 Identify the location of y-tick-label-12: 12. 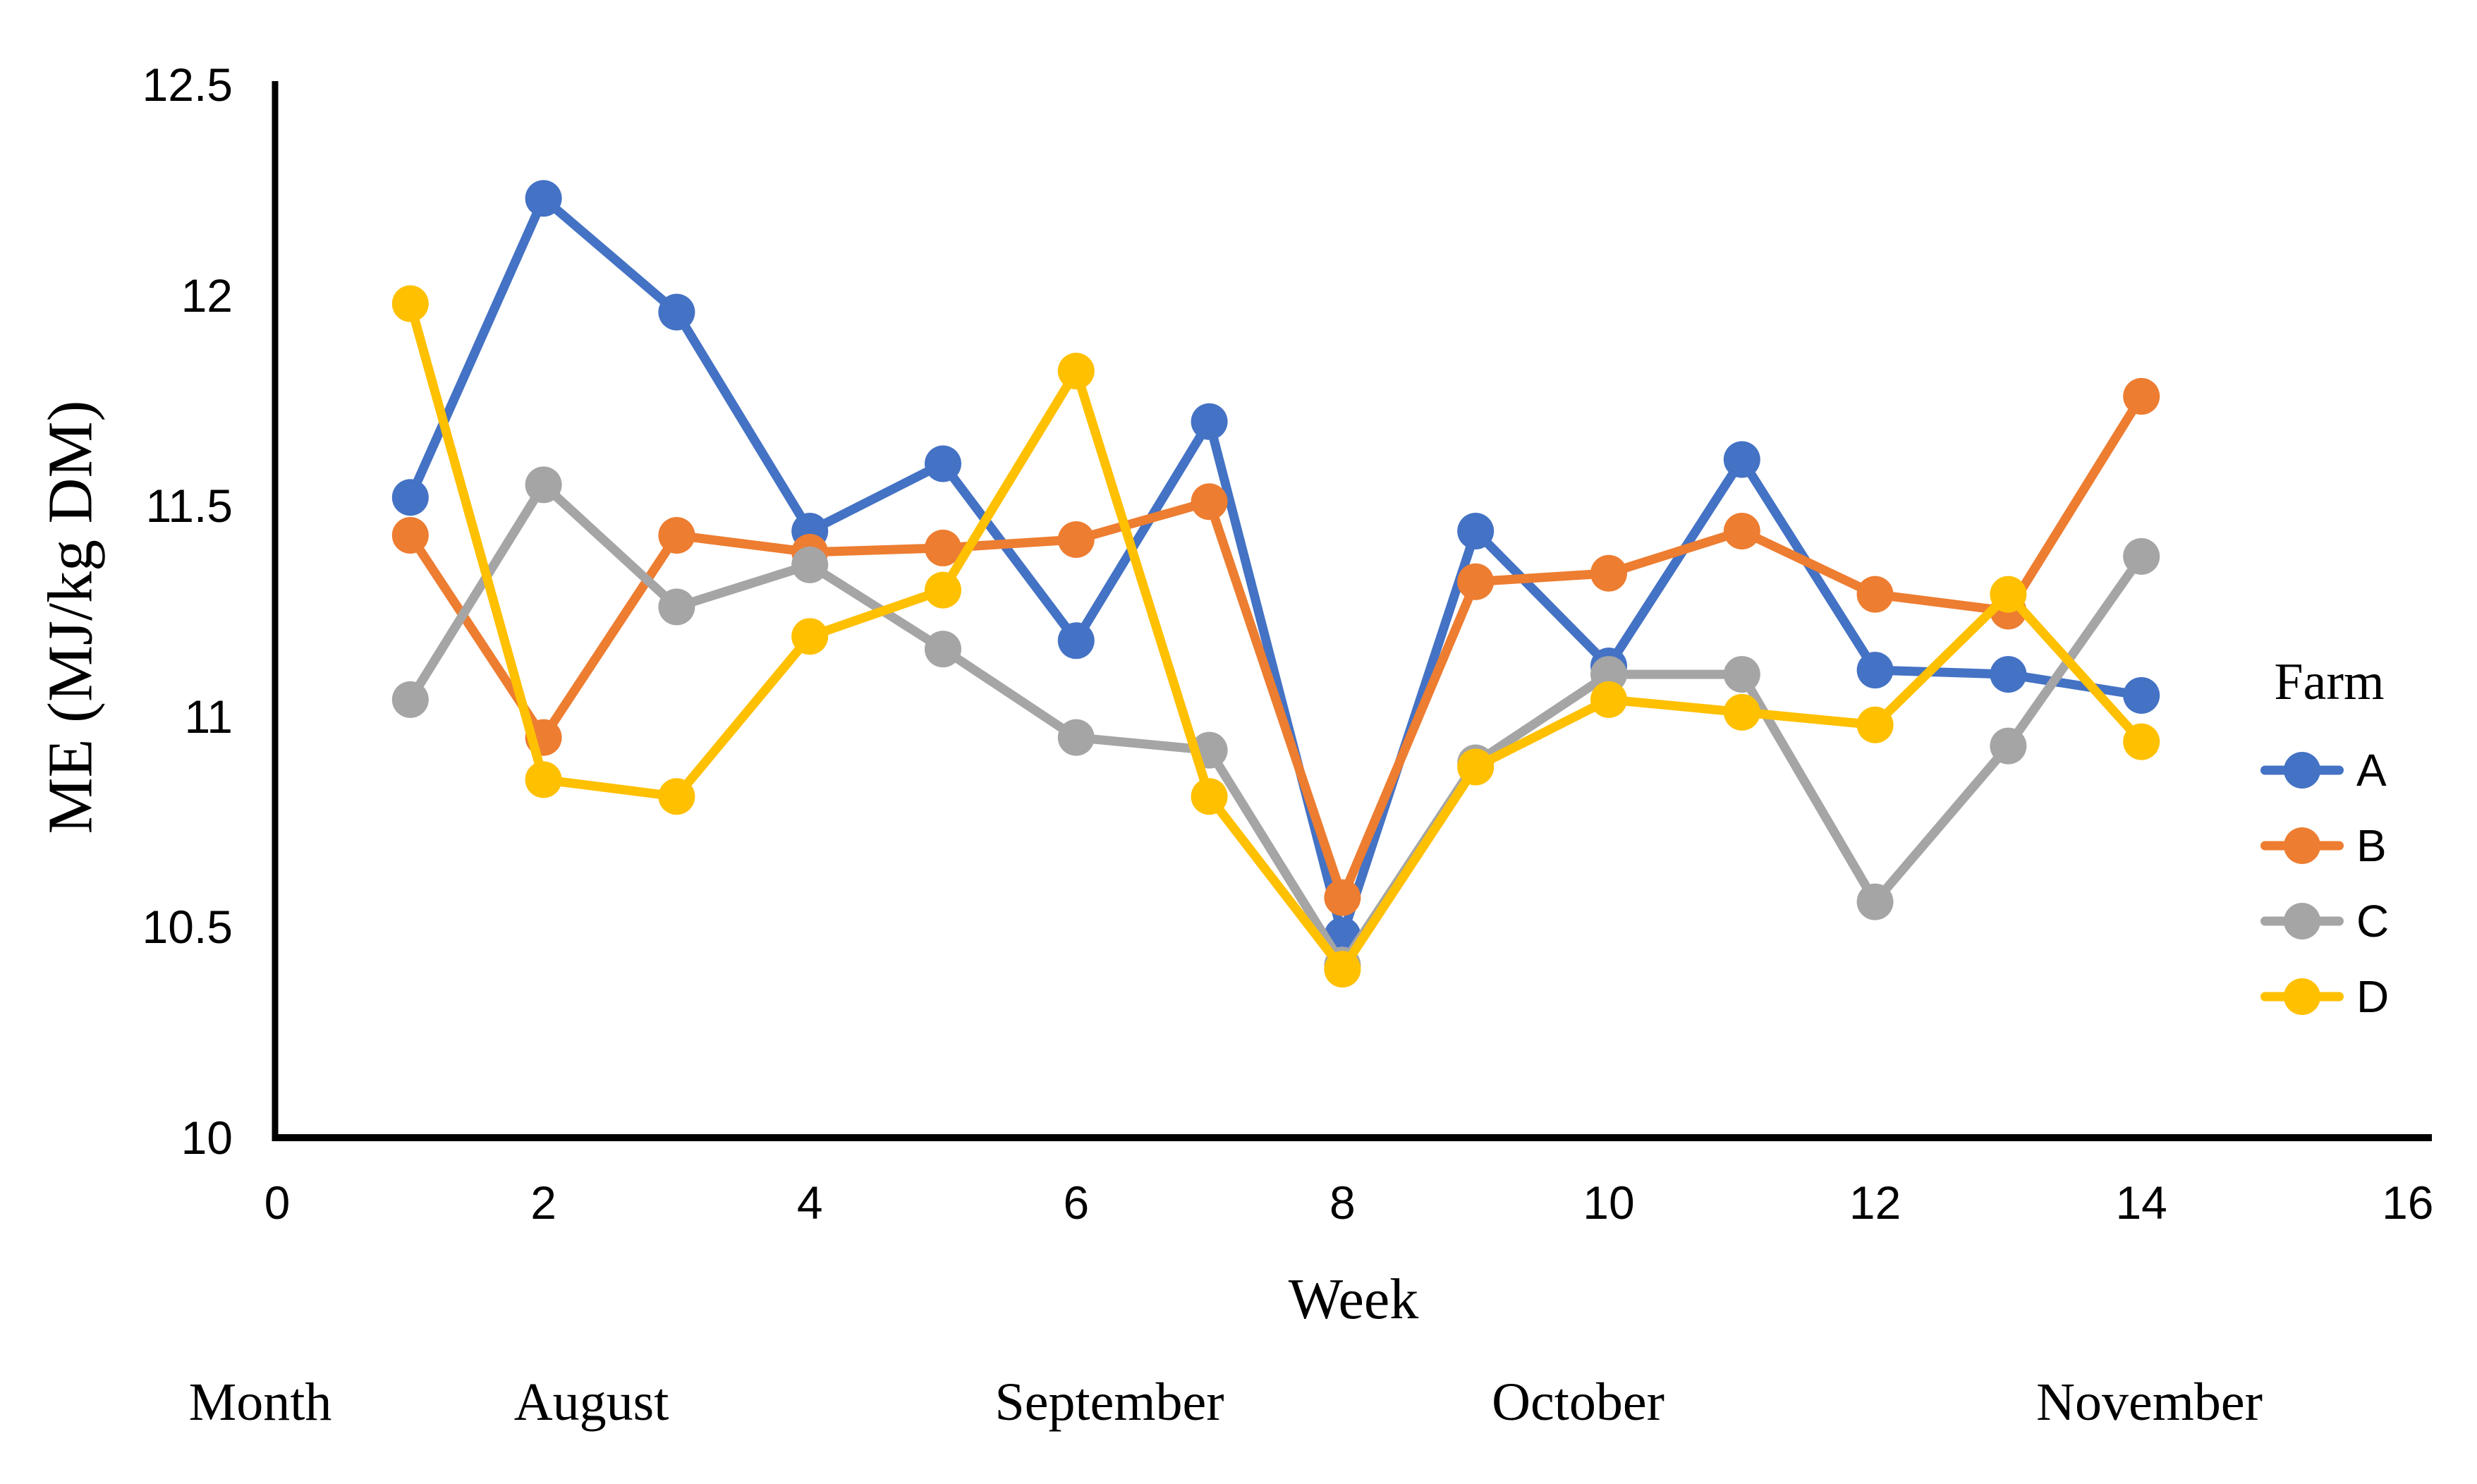
(207, 295).